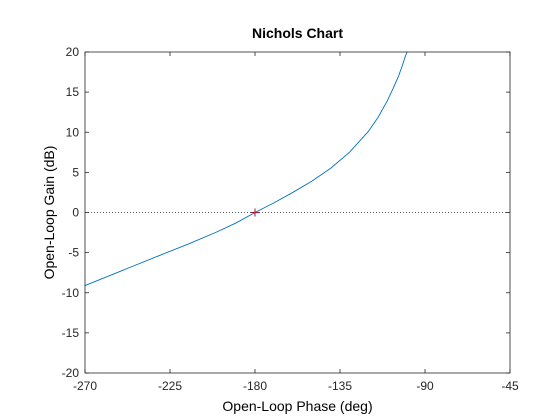  Describe the element at coordinates (75, 213) in the screenshot. I see `y-tick-label: 0` at that location.